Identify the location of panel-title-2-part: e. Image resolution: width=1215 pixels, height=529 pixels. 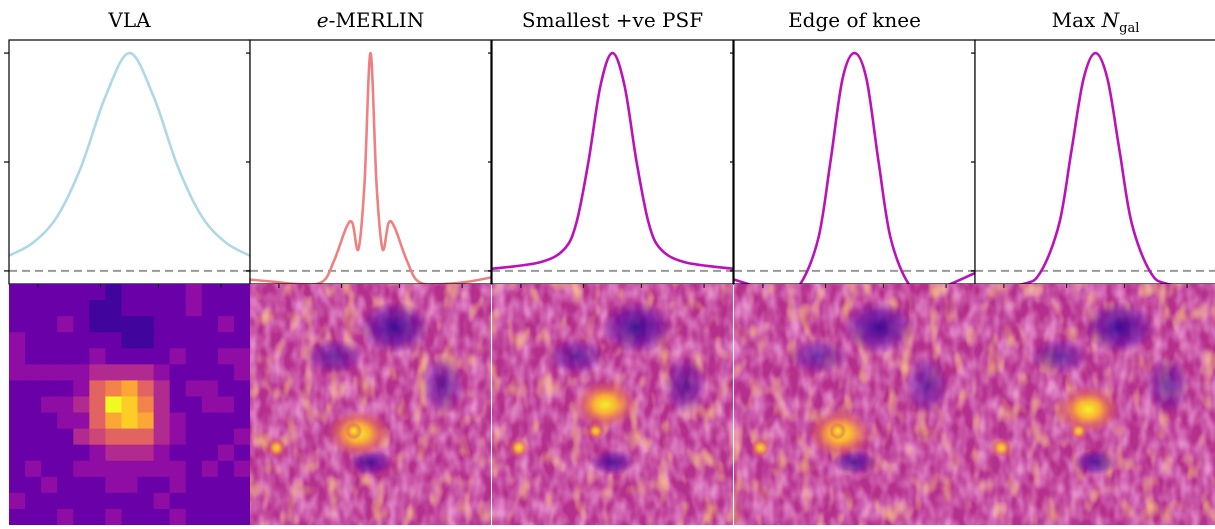
(323, 20).